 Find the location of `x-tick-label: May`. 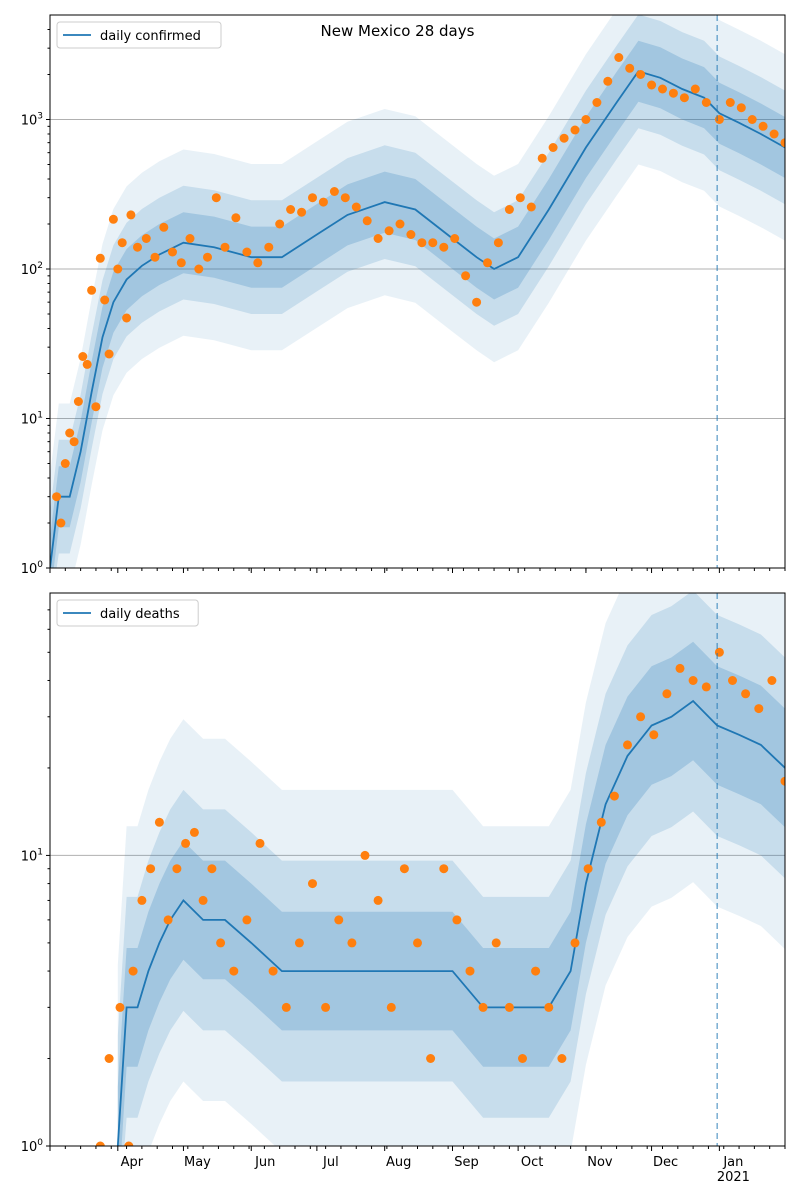

x-tick-label: May is located at coordinates (197, 1162).